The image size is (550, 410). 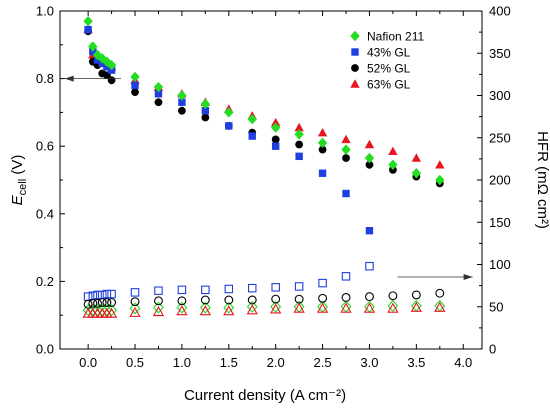 I want to click on left-y-tick-label: 0.8, so click(x=45, y=78).